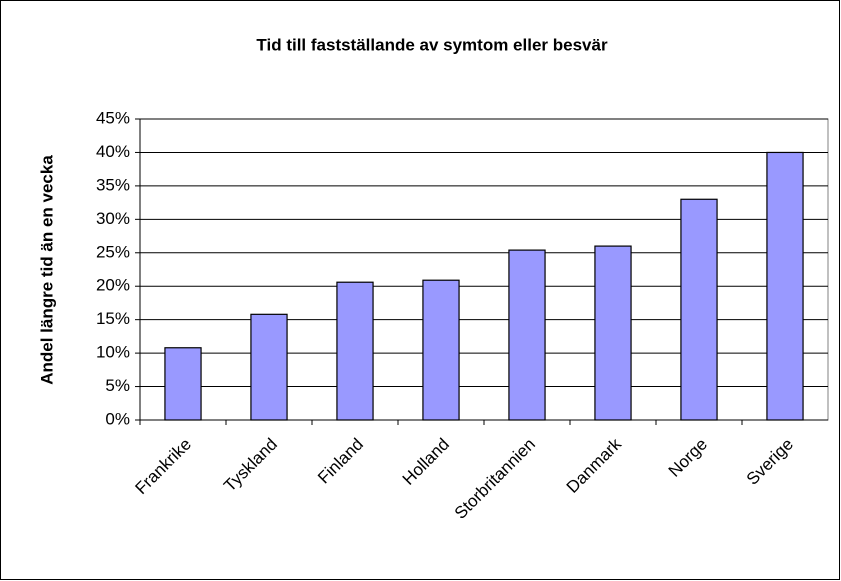 This screenshot has height=581, width=841. I want to click on y-tick-label: 10%, so click(113, 352).